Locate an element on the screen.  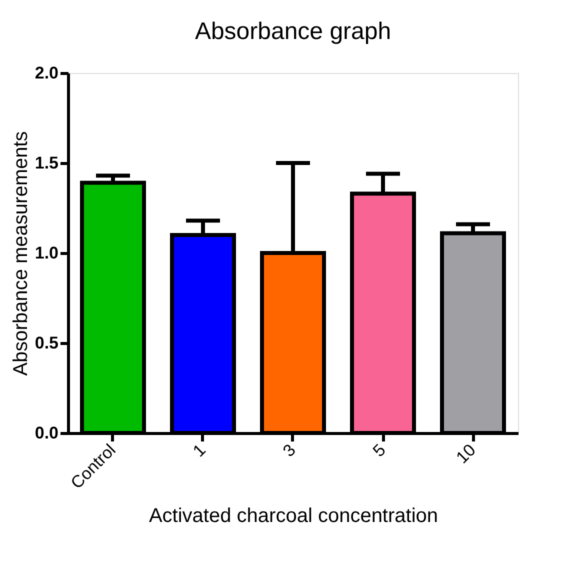
y-tick-label: 0.0 is located at coordinates (46, 433).